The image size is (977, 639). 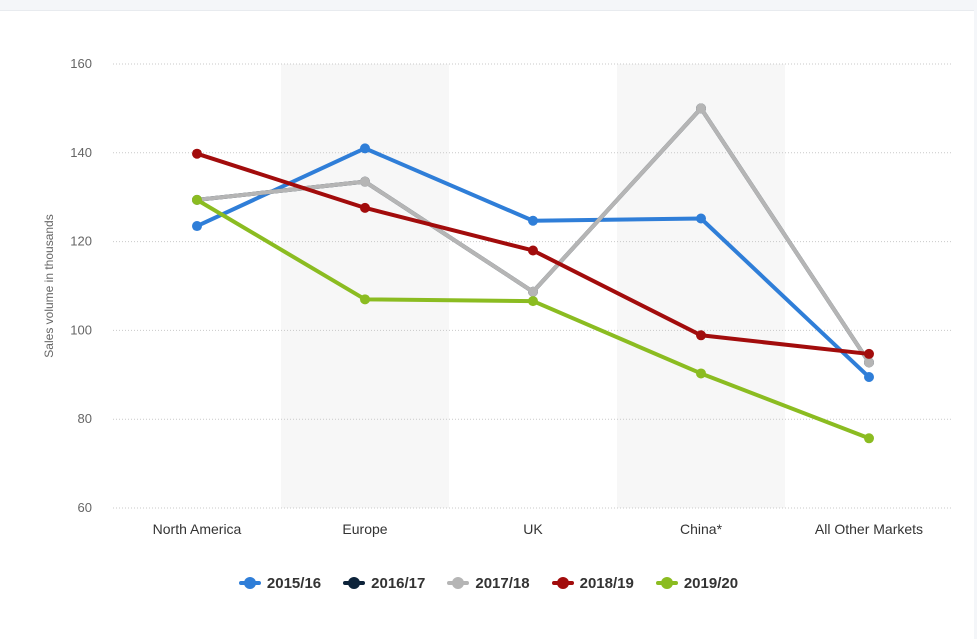 I want to click on right-edge-bar, so click(x=975, y=324).